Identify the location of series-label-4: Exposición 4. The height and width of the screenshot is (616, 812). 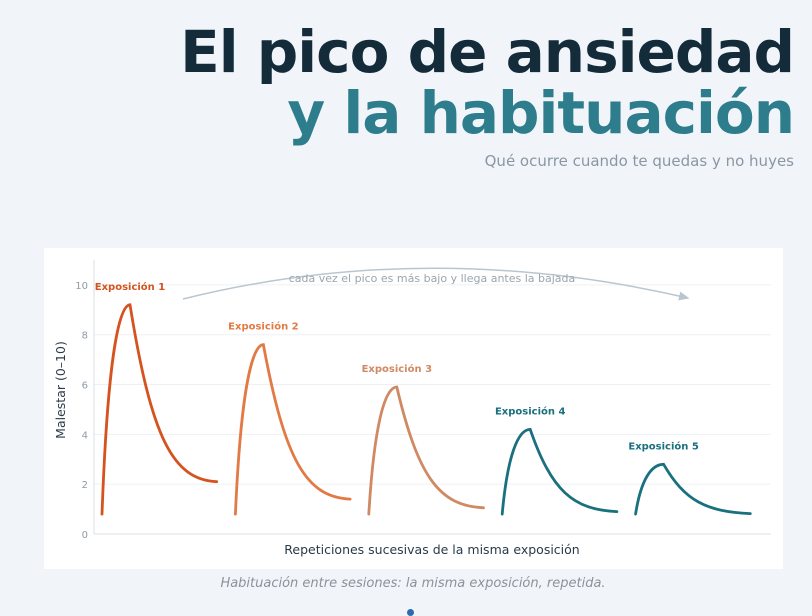
(530, 411).